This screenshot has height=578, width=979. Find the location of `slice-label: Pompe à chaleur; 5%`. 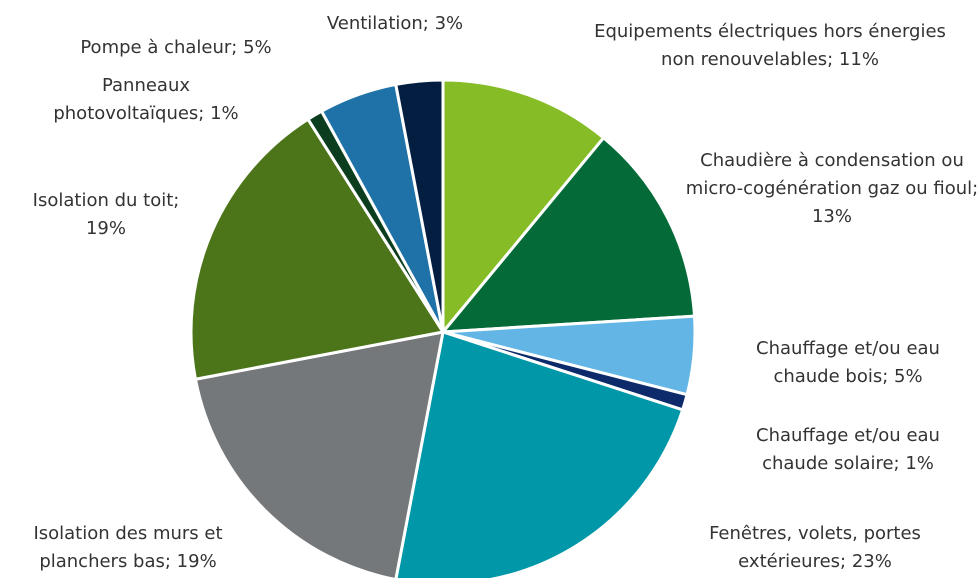

slice-label: Pompe à chaleur; 5% is located at coordinates (176, 47).